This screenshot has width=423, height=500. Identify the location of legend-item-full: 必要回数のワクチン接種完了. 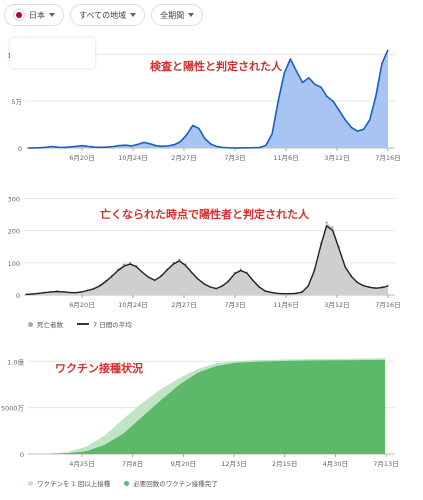
(171, 483).